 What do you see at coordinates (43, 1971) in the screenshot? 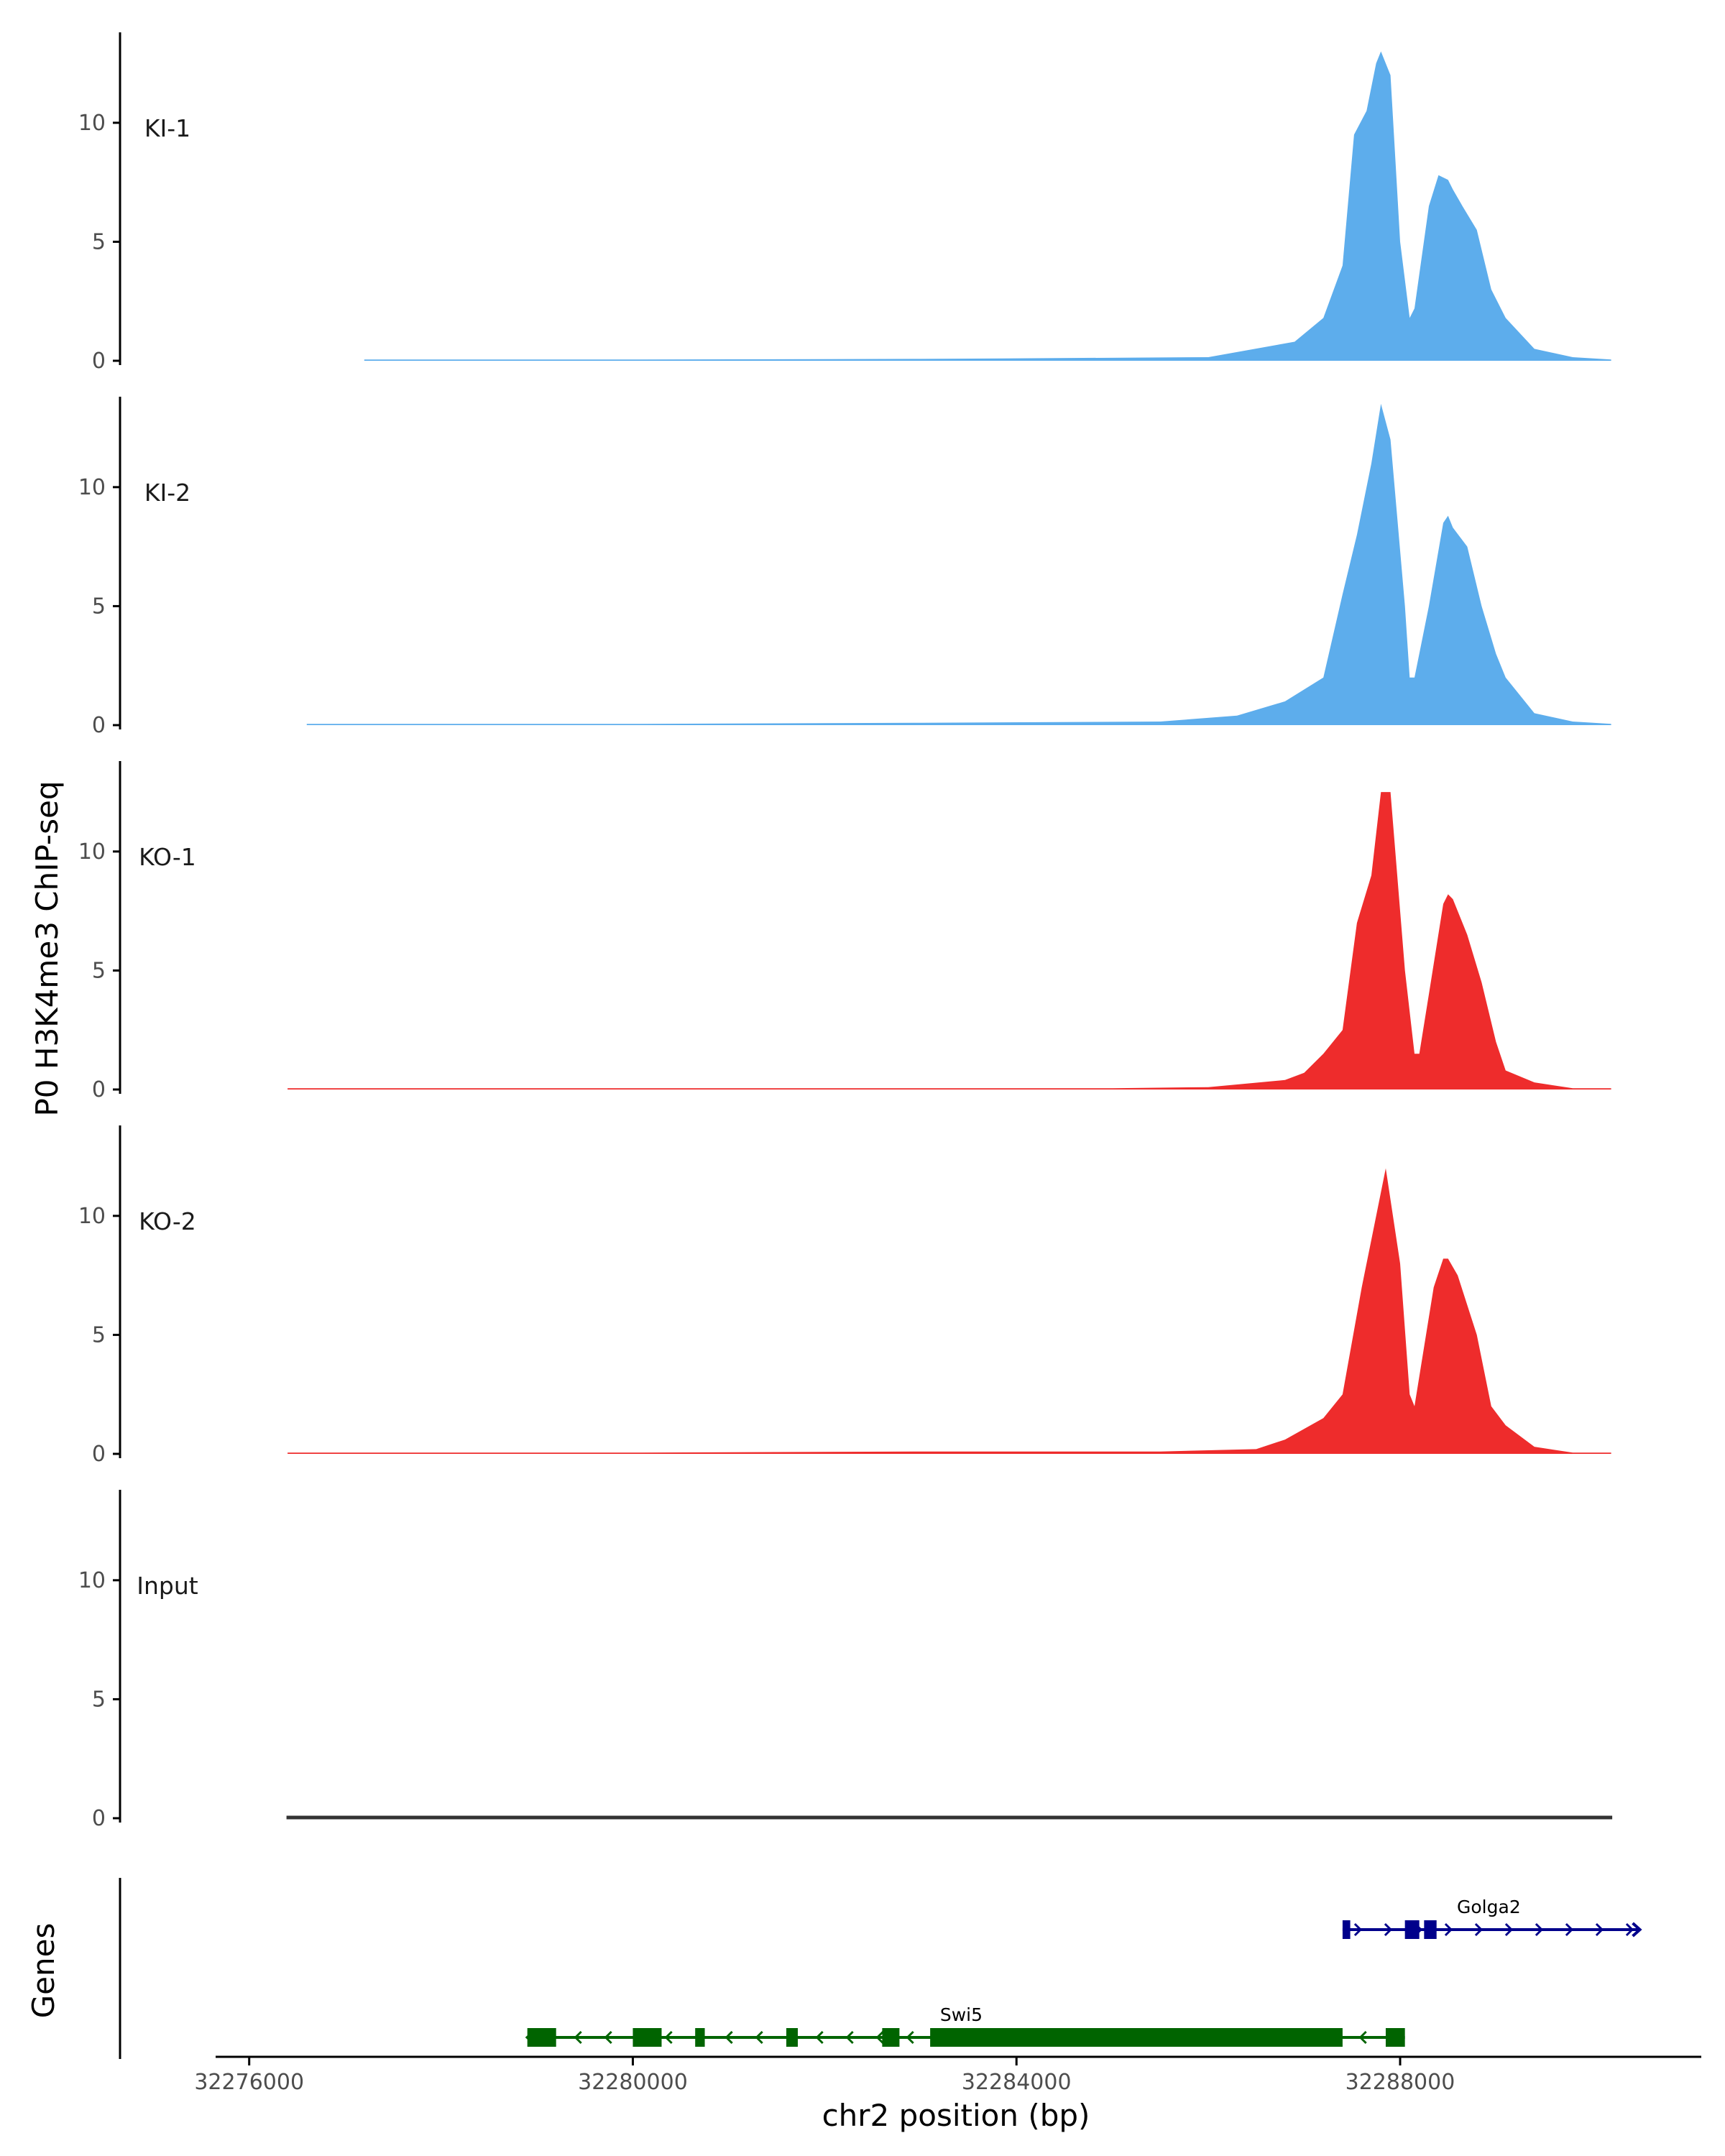
I see `genes-track-label: Genes` at bounding box center [43, 1971].